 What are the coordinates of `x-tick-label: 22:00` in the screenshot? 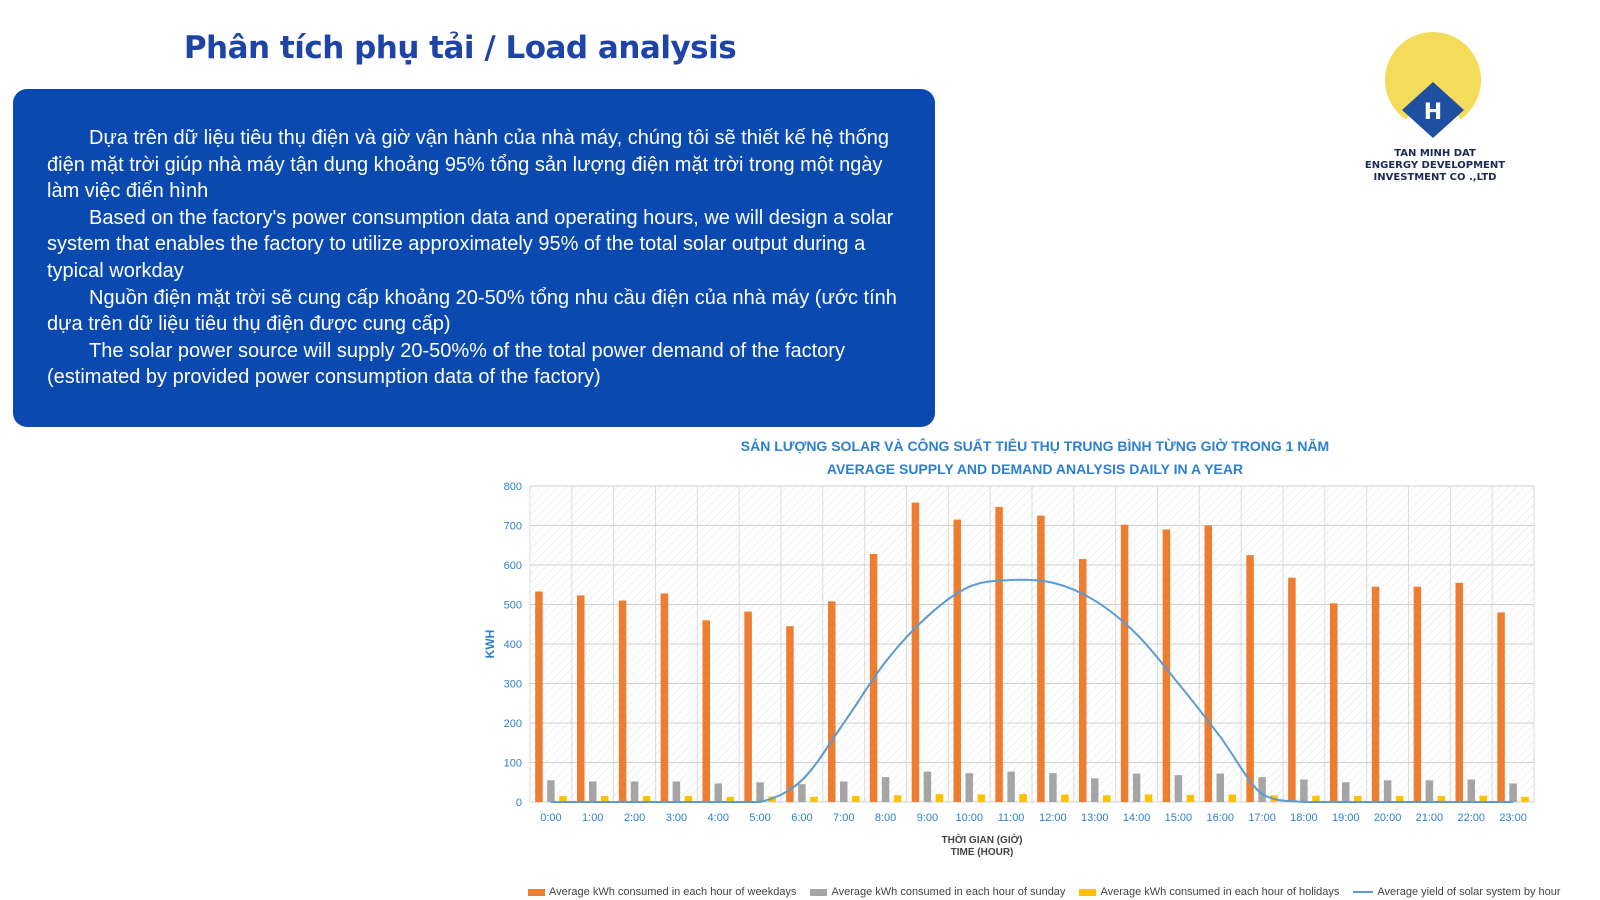 It's located at (1471, 818).